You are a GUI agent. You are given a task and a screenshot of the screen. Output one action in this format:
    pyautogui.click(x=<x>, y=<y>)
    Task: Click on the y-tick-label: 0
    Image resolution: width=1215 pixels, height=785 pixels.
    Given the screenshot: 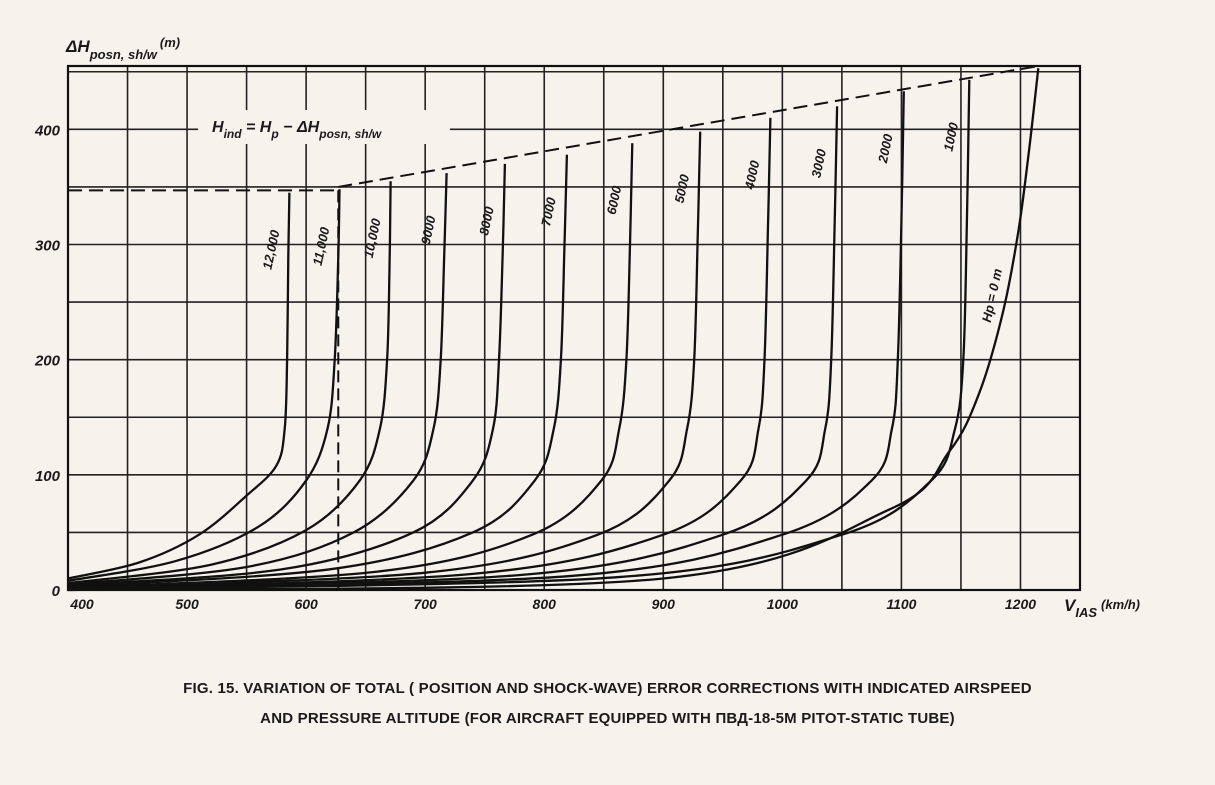 What is the action you would take?
    pyautogui.click(x=56, y=591)
    